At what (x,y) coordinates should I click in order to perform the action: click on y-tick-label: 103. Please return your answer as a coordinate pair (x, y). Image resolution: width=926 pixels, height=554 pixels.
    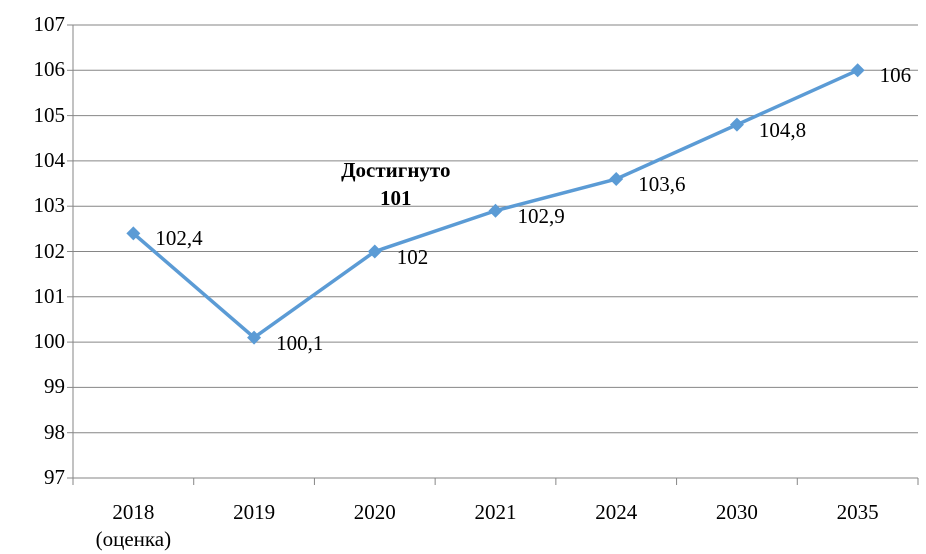
    Looking at the image, I should click on (49, 205).